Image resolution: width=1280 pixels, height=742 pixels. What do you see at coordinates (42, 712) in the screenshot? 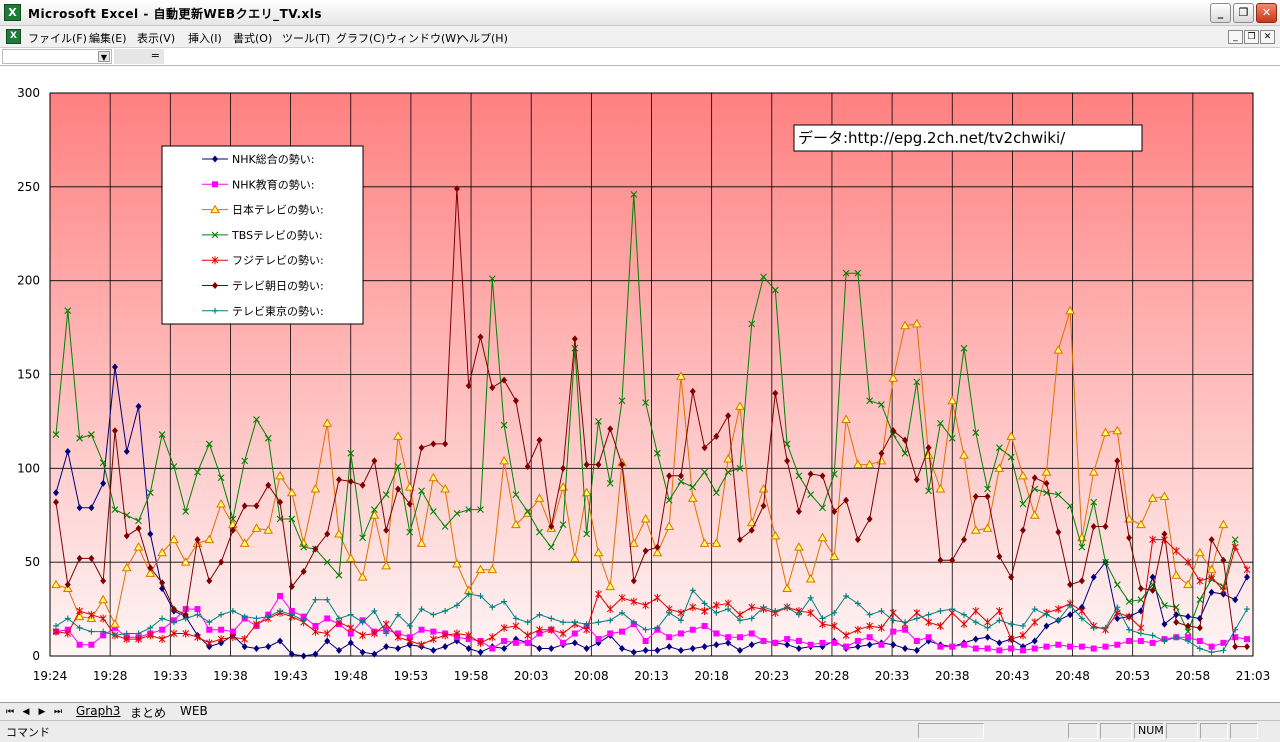
I see `next-sheet-icon: ▶` at bounding box center [42, 712].